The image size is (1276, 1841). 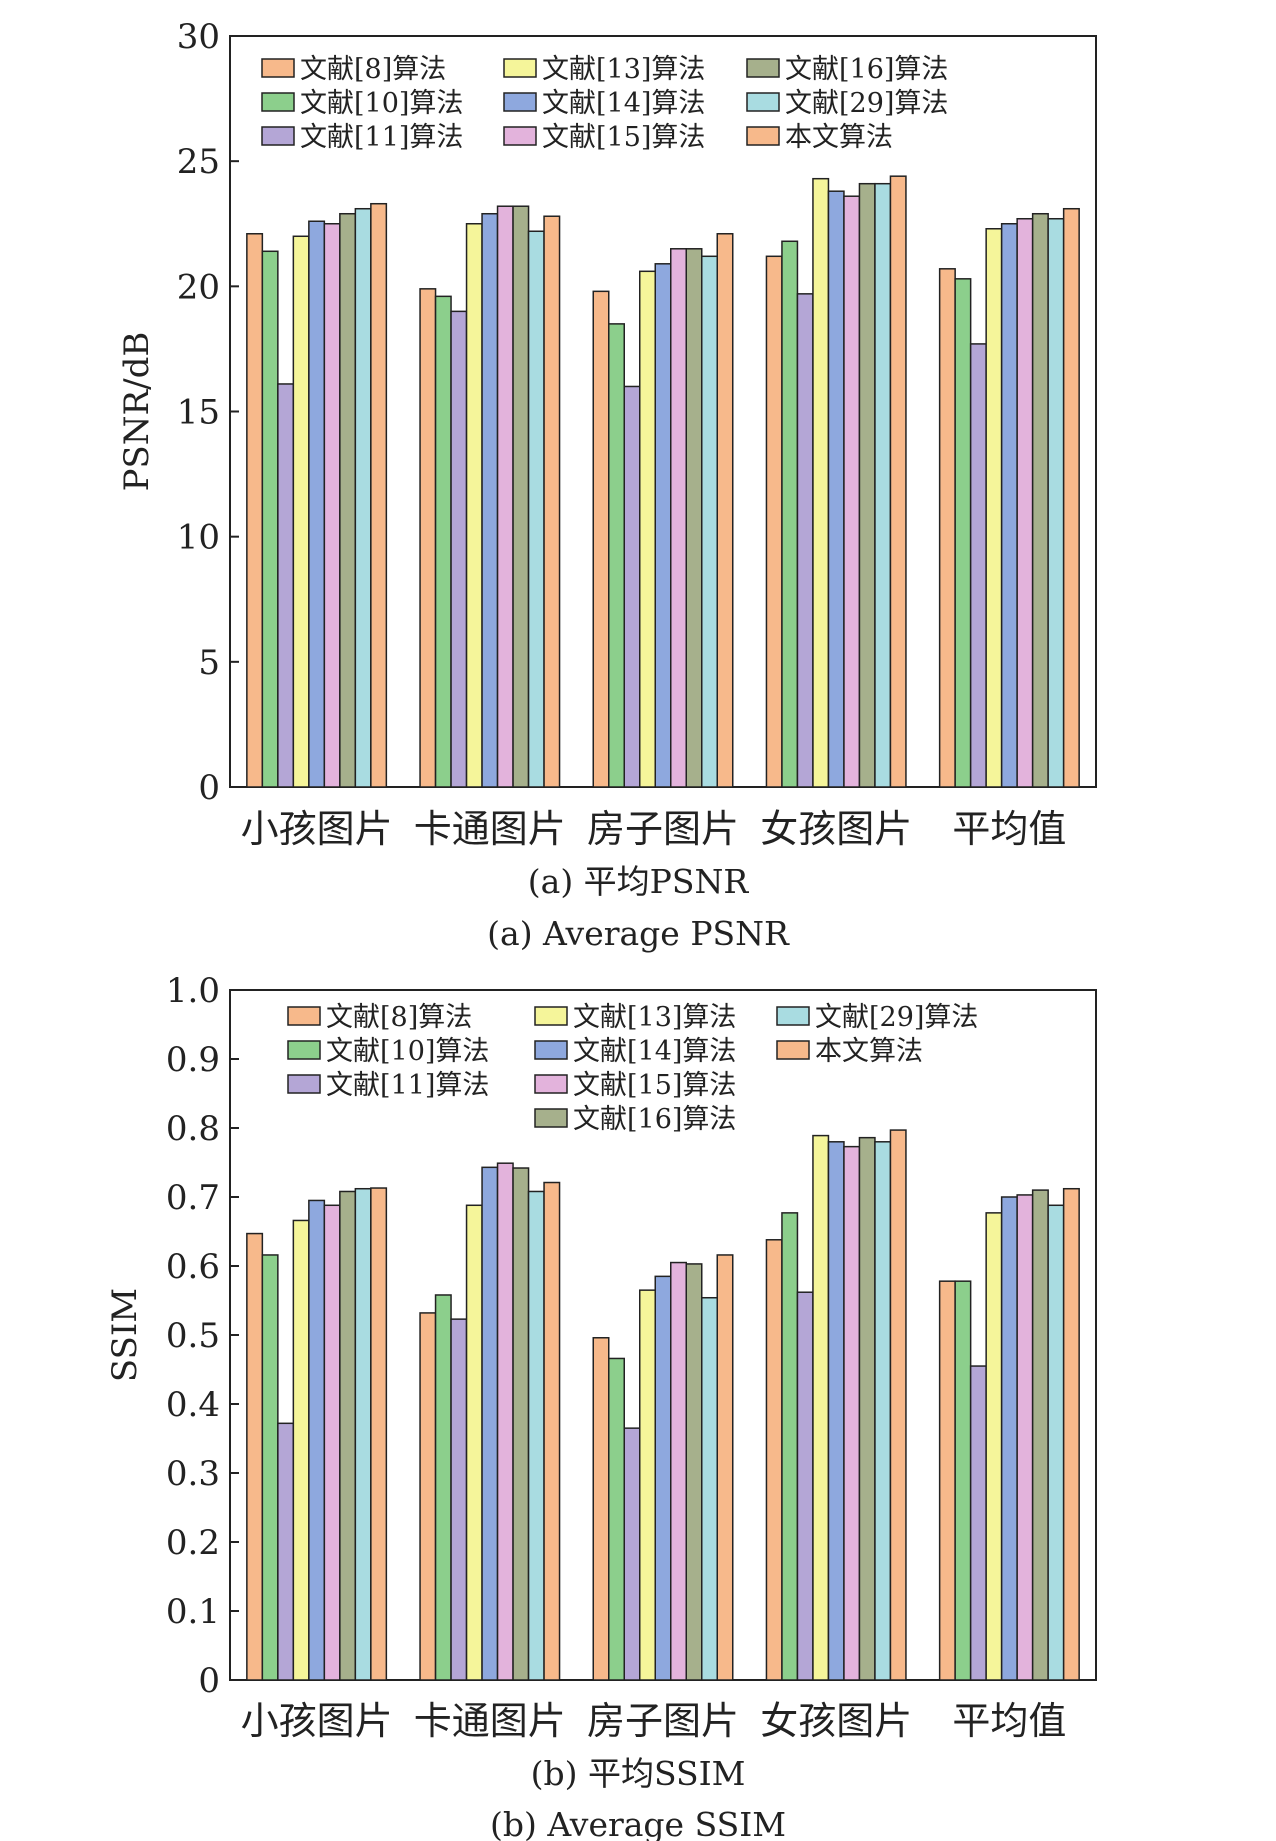 What do you see at coordinates (198, 413) in the screenshot?
I see `y-tick-label: 15` at bounding box center [198, 413].